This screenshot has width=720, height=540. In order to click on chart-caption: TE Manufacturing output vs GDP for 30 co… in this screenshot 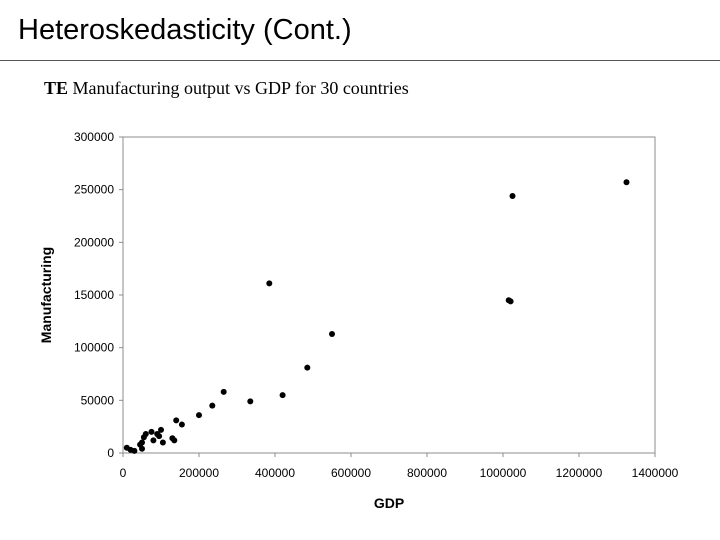, I will do `click(226, 88)`.